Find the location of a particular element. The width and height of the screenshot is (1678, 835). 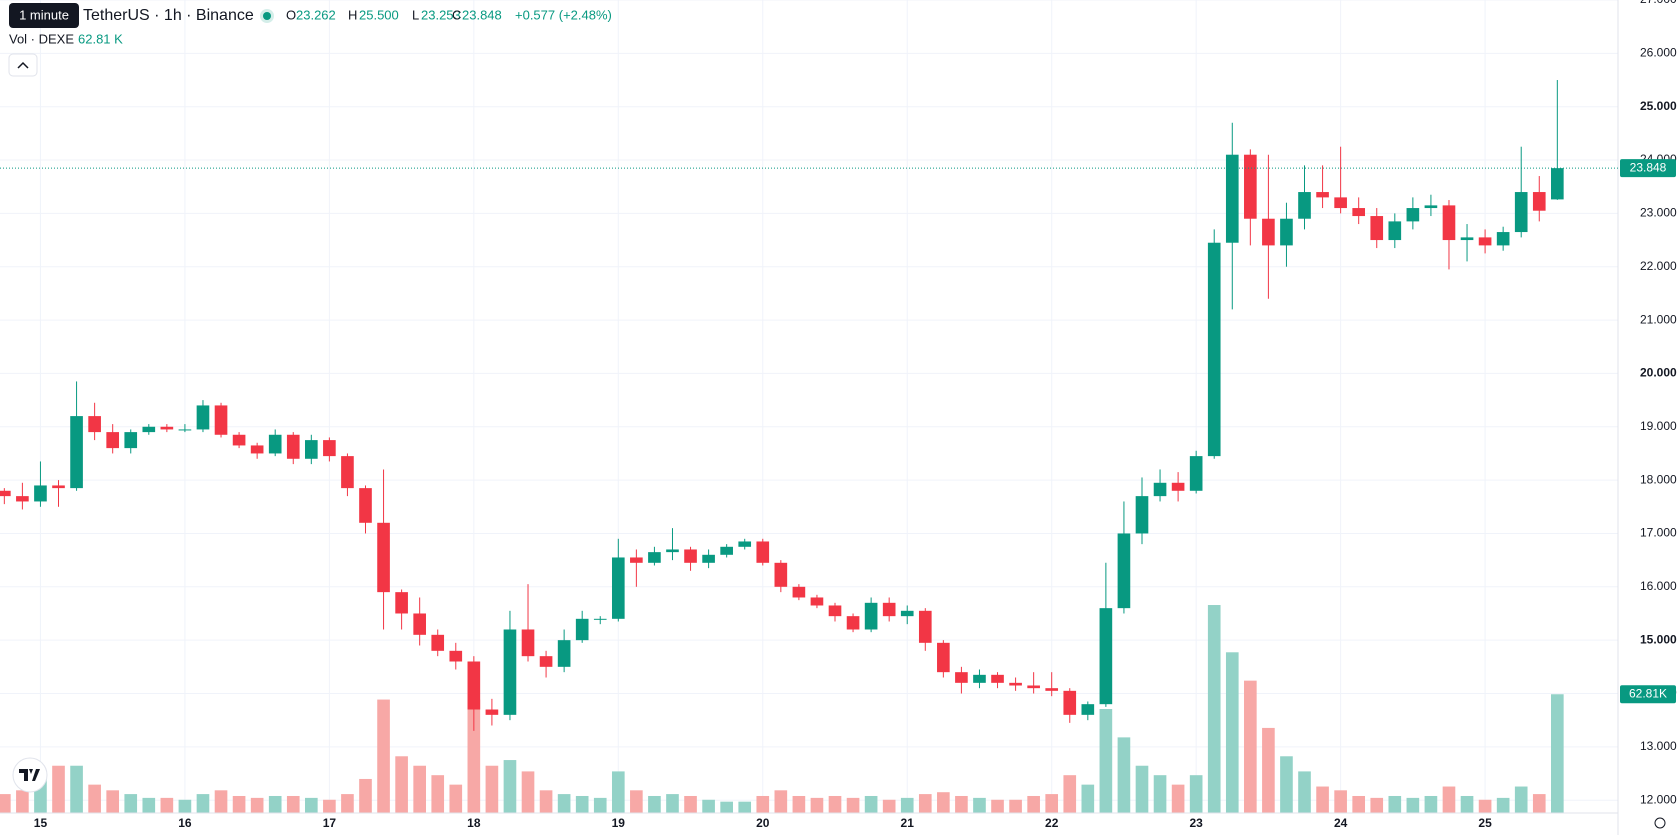

close-letter: C is located at coordinates (456, 14).